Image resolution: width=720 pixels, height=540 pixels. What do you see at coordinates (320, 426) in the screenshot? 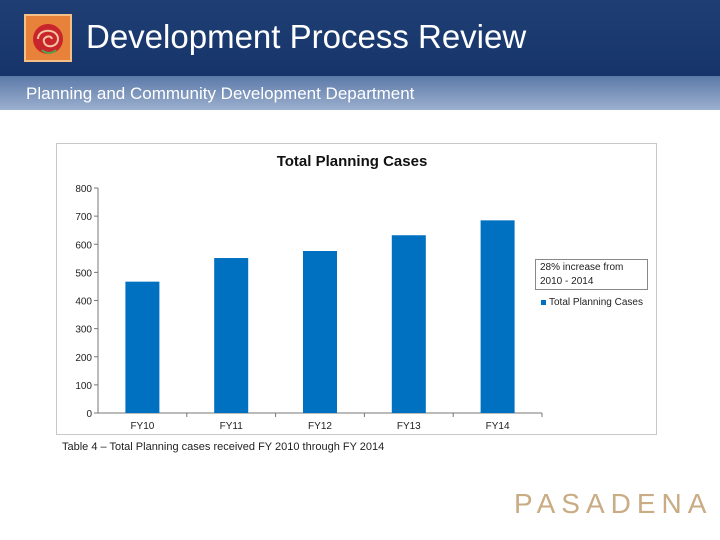
I see `x-tick-label: FY12` at bounding box center [320, 426].